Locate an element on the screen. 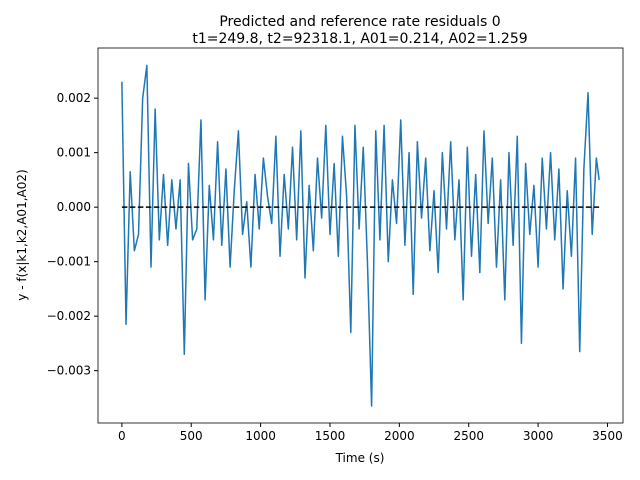  x-tick-label: 0 is located at coordinates (122, 436).